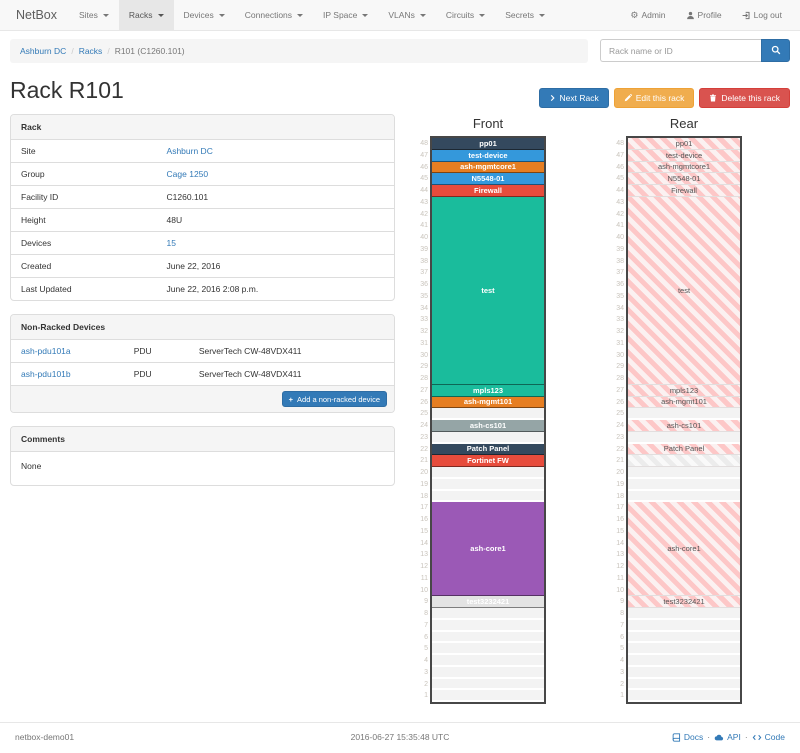 This screenshot has width=800, height=753. I want to click on rear-elevation-title: Rear, so click(684, 123).